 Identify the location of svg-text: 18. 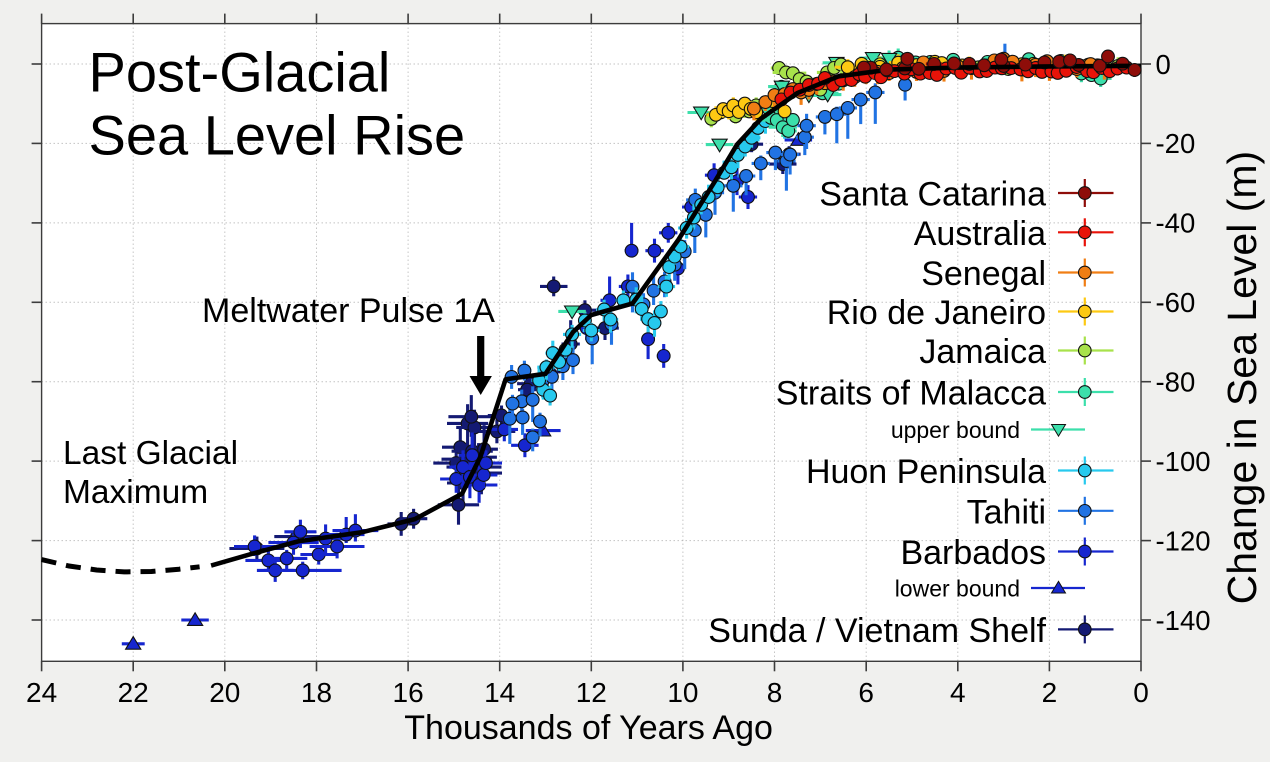
(316, 692).